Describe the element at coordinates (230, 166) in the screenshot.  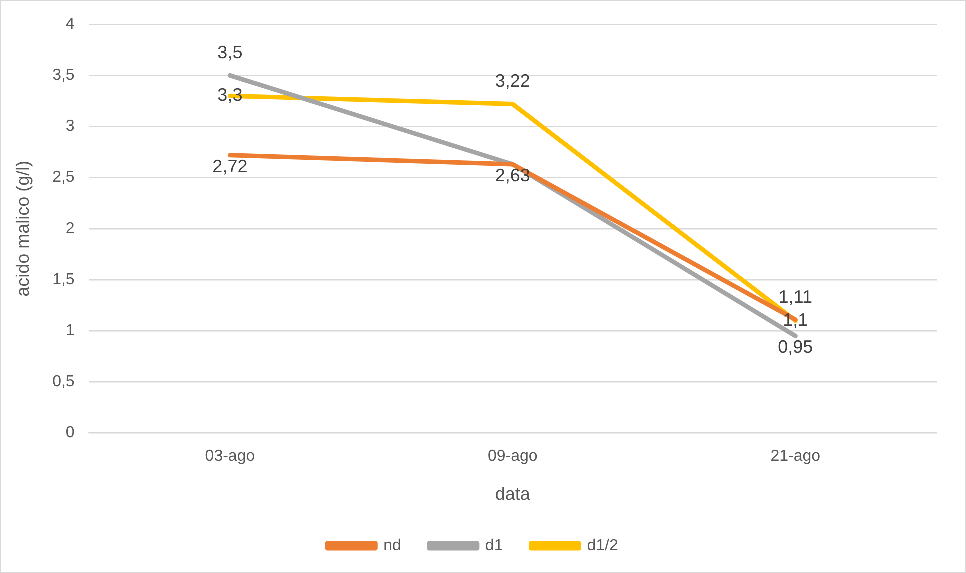
I see `data-label: 2,72` at that location.